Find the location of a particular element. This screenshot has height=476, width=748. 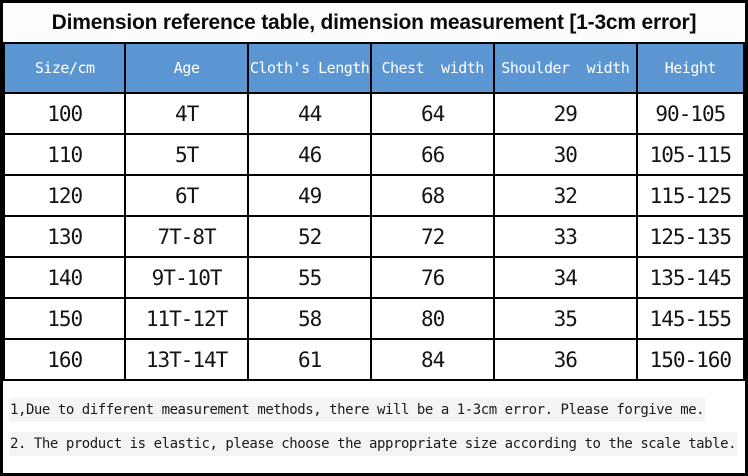

cell-cloth-length: 44 is located at coordinates (309, 113).